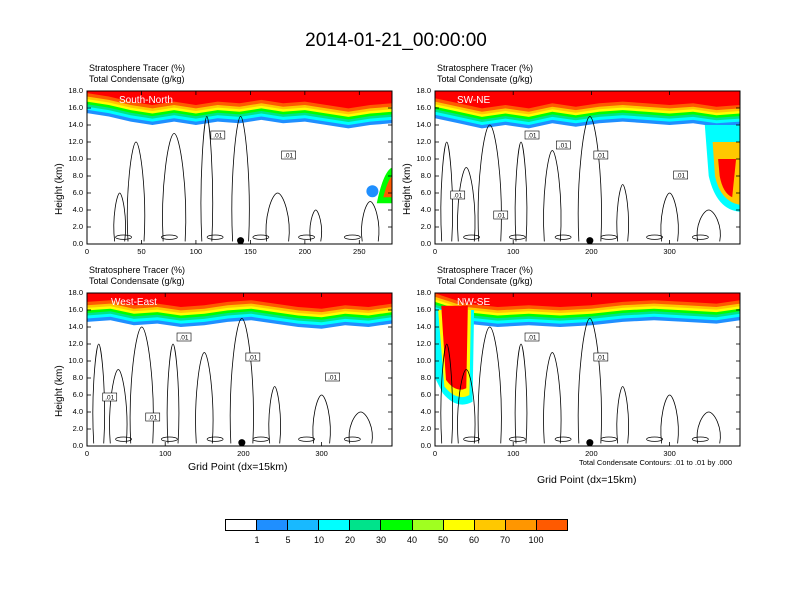  I want to click on y-axis-label: Height (km), so click(407, 189).